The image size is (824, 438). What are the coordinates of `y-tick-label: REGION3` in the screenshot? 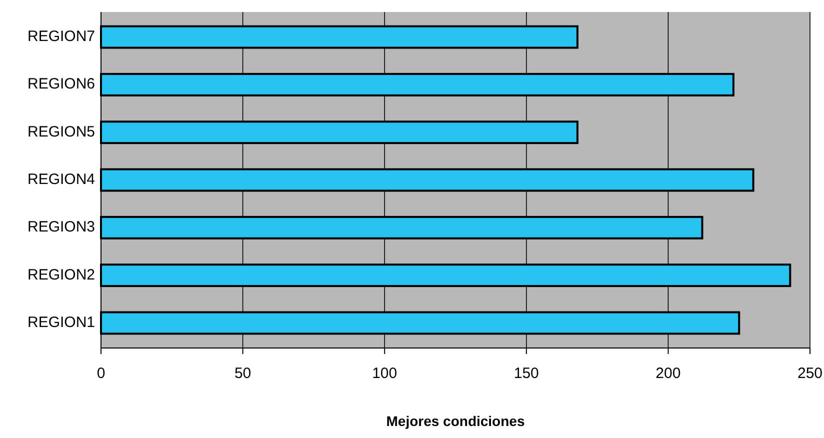 It's located at (61, 227).